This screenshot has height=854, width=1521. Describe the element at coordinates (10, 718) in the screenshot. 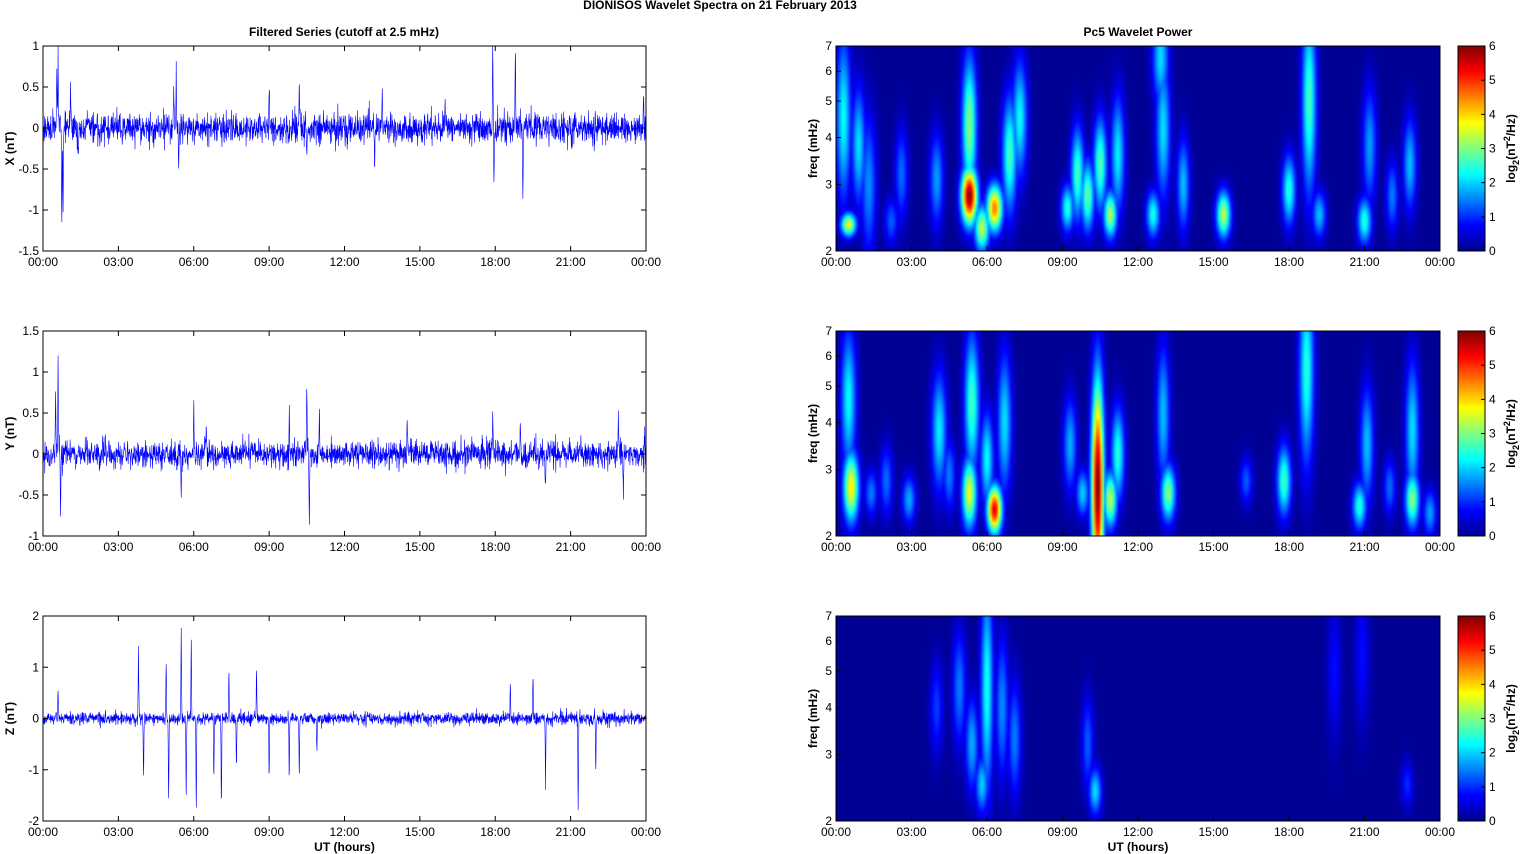

I see `y-axis-label: Z (nT)` at that location.